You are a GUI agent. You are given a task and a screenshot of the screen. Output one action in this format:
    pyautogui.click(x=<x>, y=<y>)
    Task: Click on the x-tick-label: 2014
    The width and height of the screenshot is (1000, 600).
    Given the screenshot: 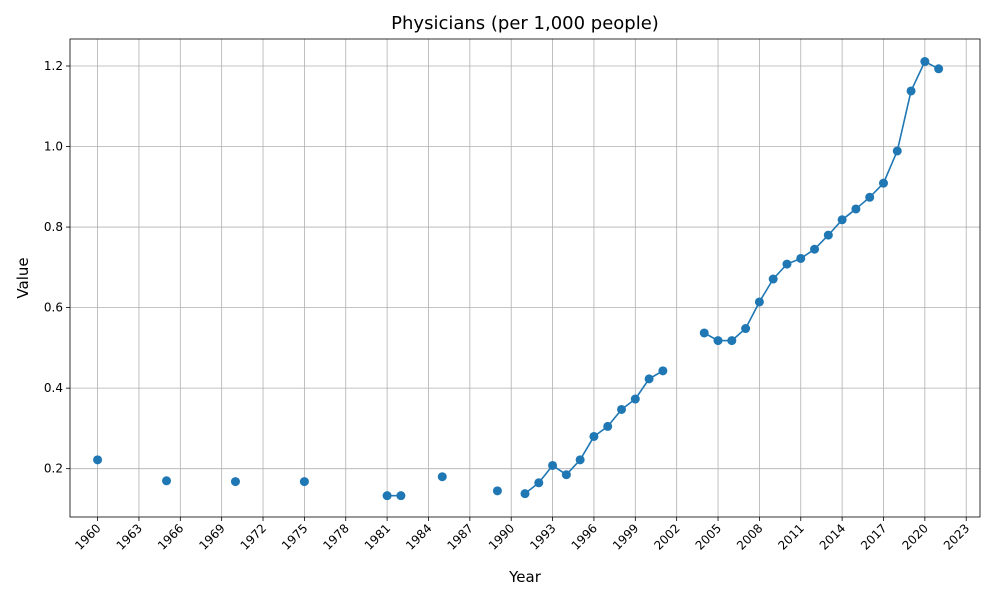 What is the action you would take?
    pyautogui.click(x=832, y=536)
    